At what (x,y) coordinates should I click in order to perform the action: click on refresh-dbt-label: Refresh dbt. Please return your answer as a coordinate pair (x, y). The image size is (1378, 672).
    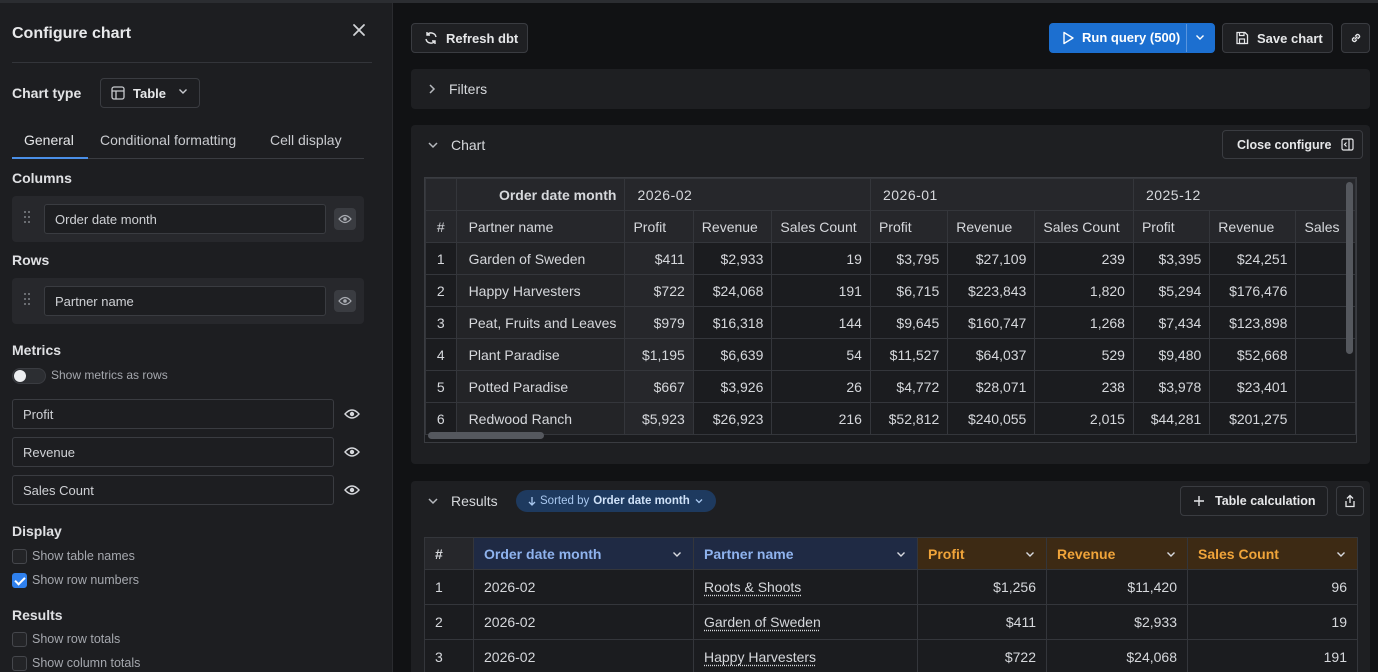
    Looking at the image, I should click on (482, 38).